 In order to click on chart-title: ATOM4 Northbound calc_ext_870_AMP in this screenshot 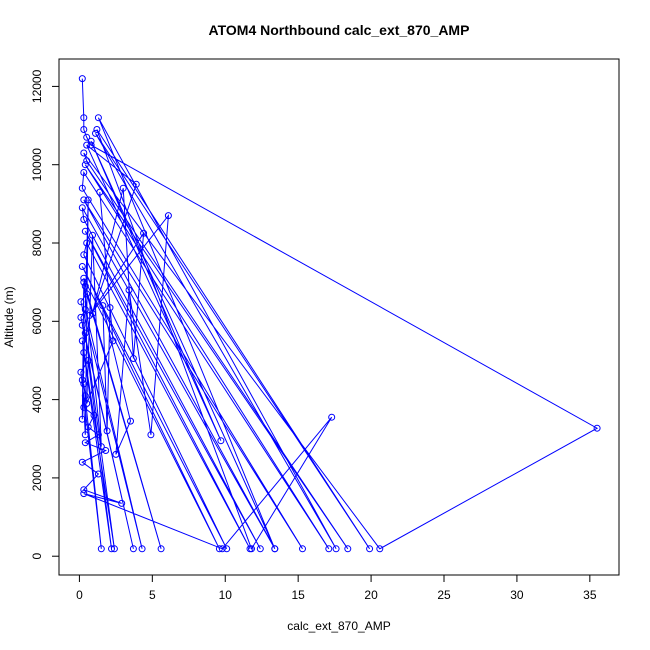, I will do `click(339, 30)`.